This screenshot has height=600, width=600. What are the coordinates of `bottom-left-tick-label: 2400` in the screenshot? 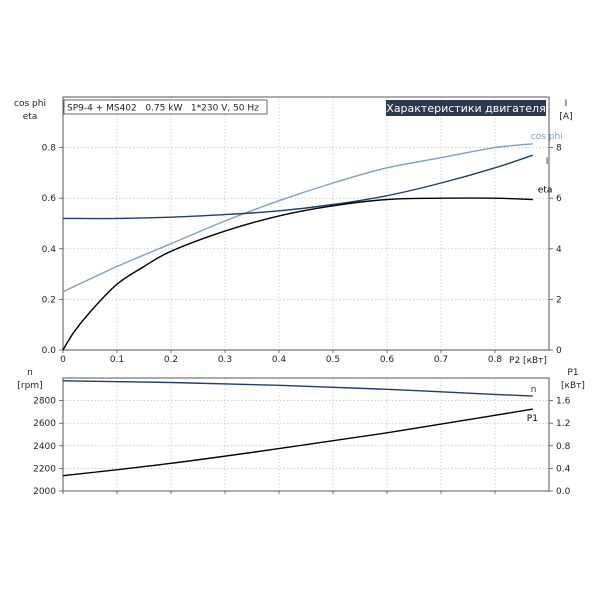 It's located at (44, 447).